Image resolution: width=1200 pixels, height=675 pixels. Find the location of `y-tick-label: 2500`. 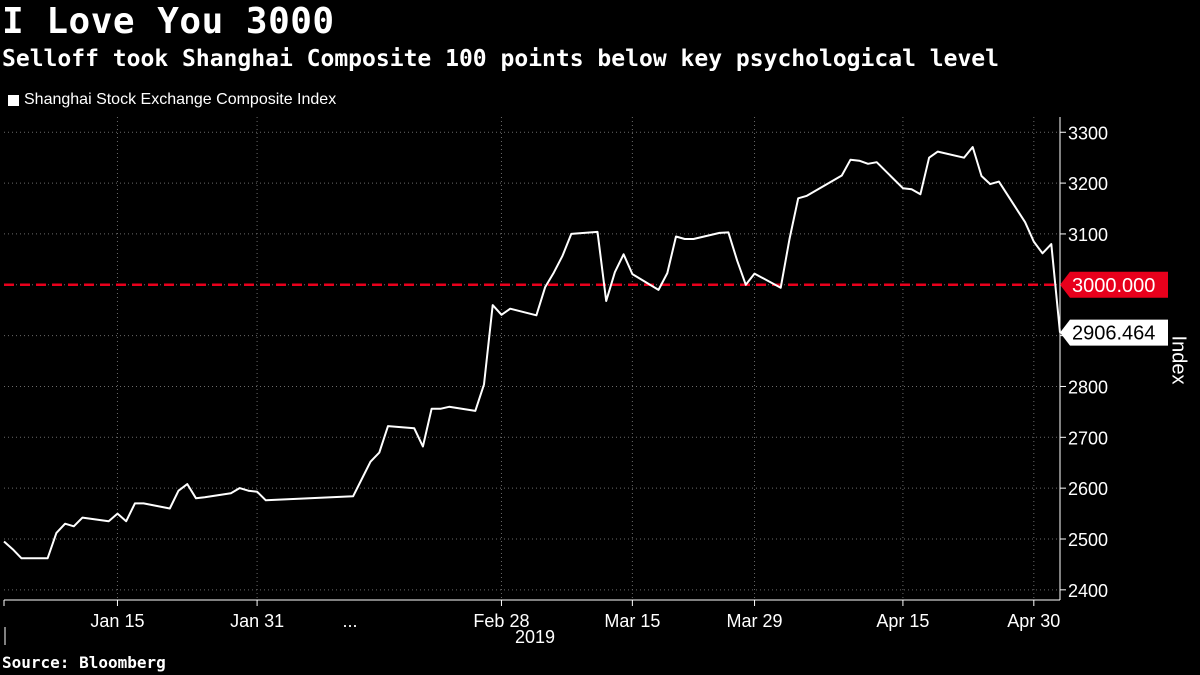

y-tick-label: 2500 is located at coordinates (1088, 540).